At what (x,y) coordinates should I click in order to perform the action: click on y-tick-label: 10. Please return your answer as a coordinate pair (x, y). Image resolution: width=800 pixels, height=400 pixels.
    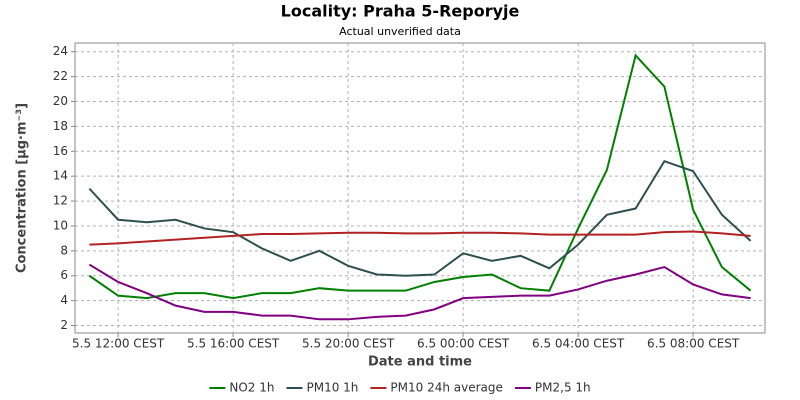
    Looking at the image, I should click on (60, 225).